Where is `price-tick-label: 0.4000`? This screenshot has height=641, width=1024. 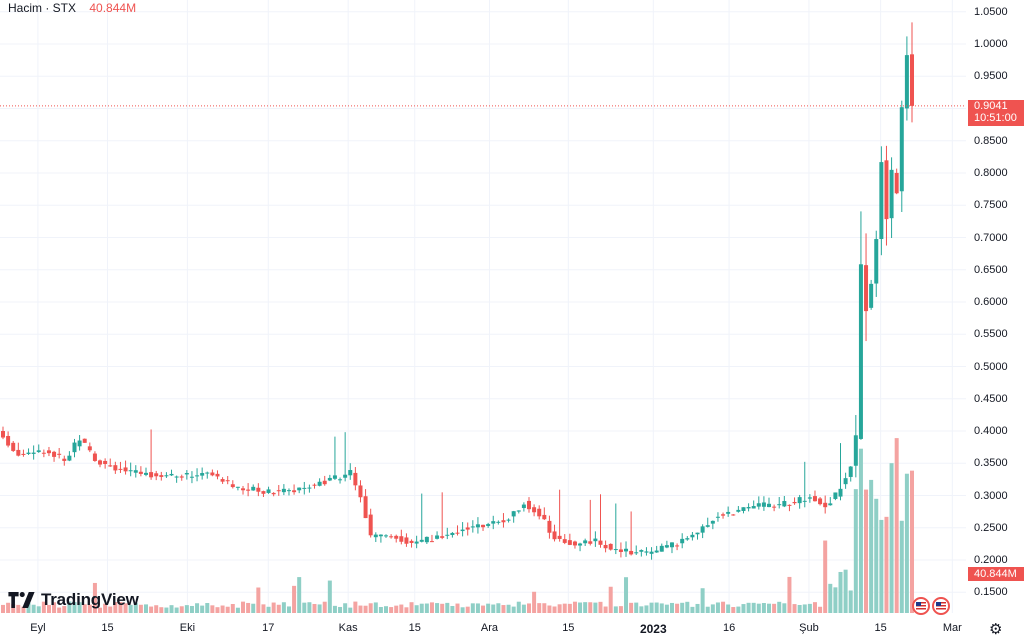 price-tick-label: 0.4000 is located at coordinates (991, 431).